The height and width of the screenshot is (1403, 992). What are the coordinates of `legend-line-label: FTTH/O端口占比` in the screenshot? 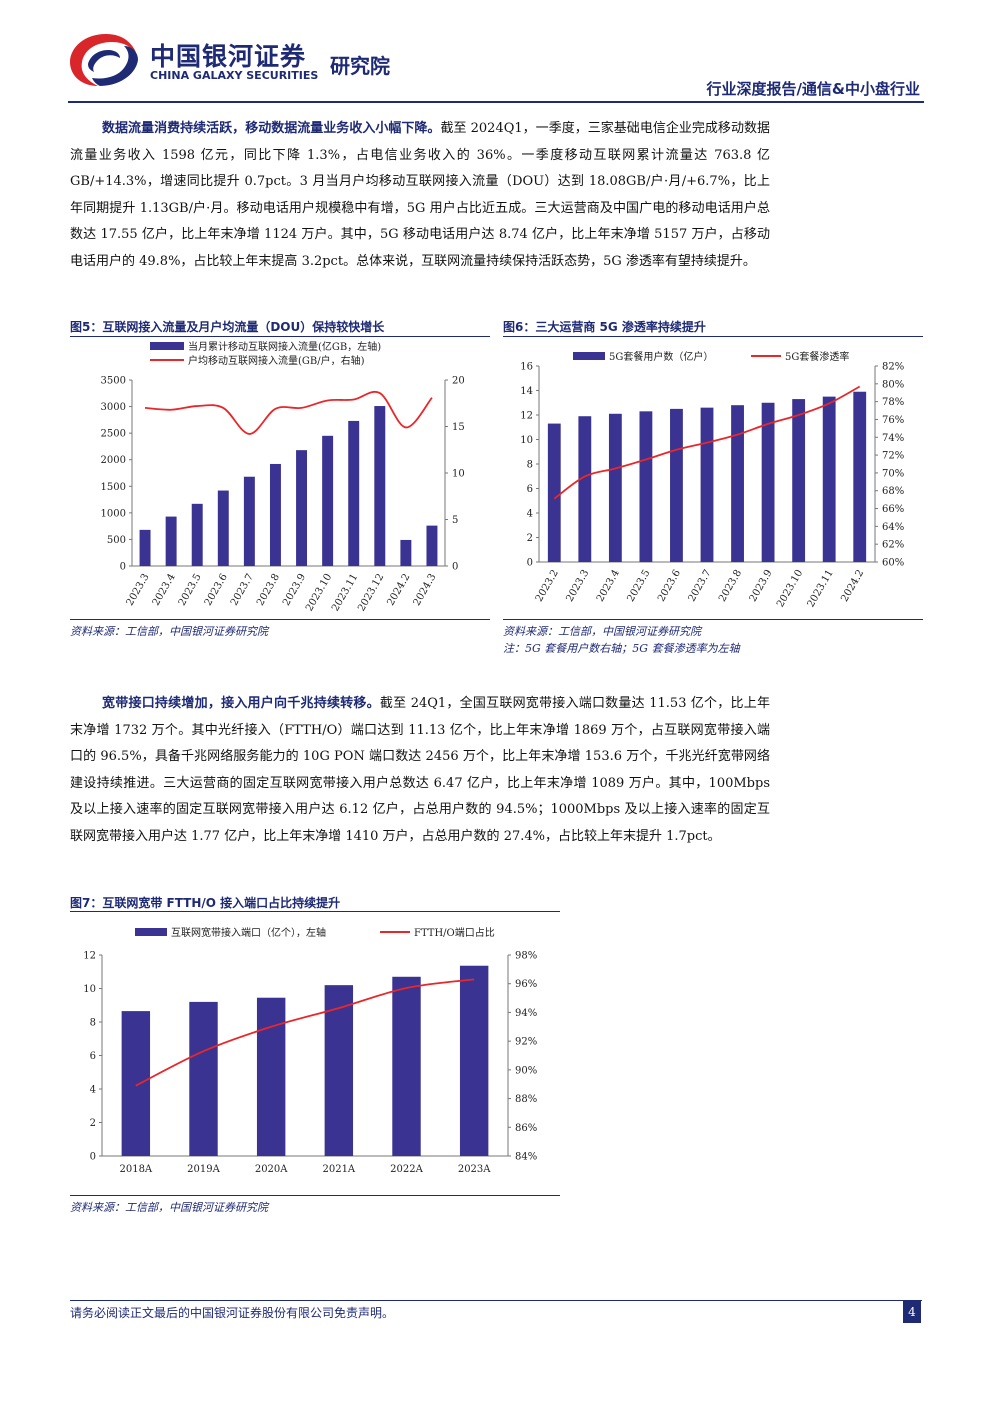 It's located at (454, 932).